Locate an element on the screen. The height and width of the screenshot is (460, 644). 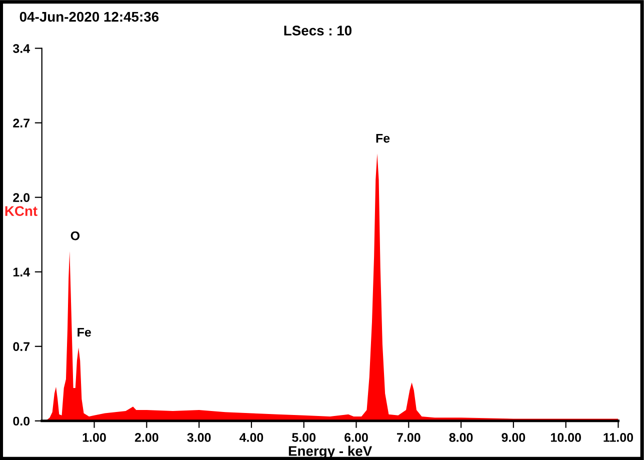
y-tick-label: 0.0 is located at coordinates (21, 421).